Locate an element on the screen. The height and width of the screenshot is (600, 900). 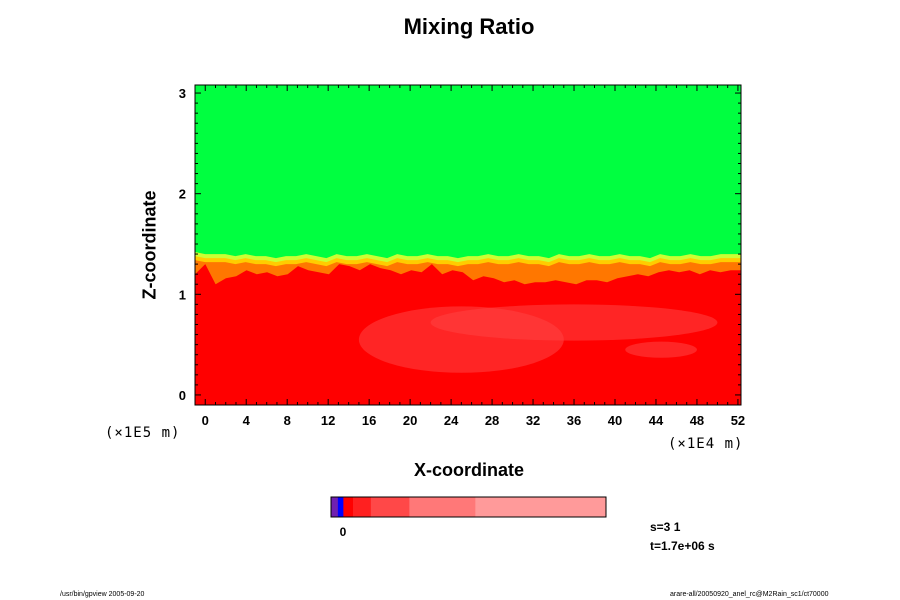
colorbar: 0 is located at coordinates (468, 517).